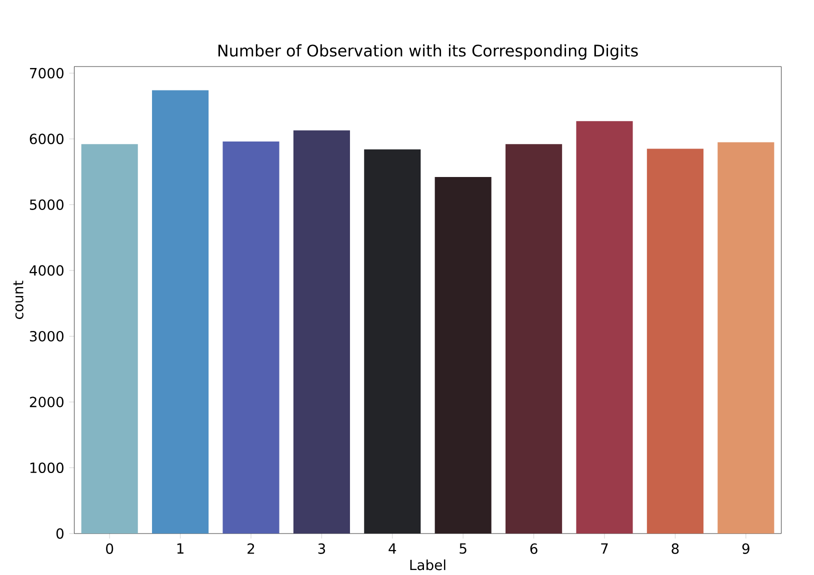 This screenshot has height=575, width=814. Describe the element at coordinates (47, 468) in the screenshot. I see `y-tick-label: 1000` at that location.